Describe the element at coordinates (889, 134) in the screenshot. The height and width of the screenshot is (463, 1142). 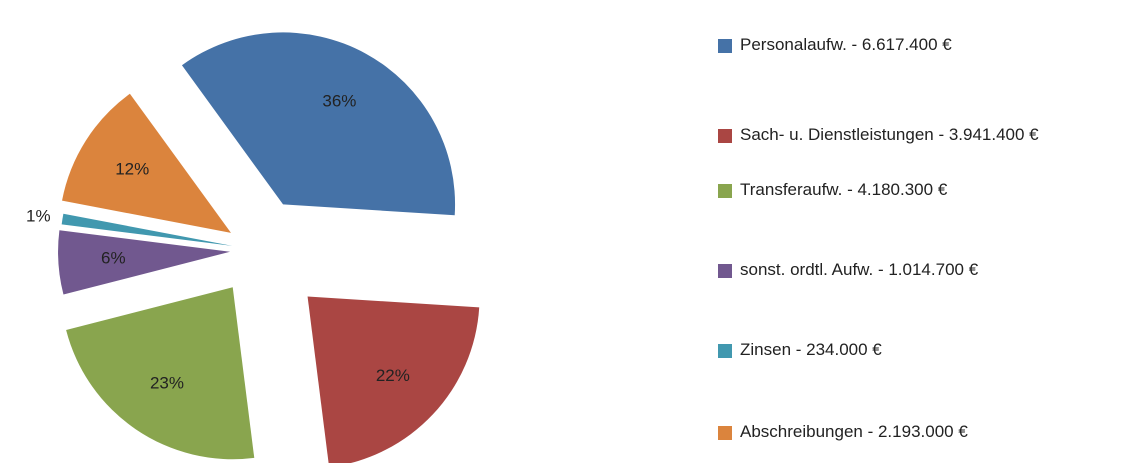
I see `legend-label: Sach- u. Dienstleistungen - 3.941.400 €` at that location.